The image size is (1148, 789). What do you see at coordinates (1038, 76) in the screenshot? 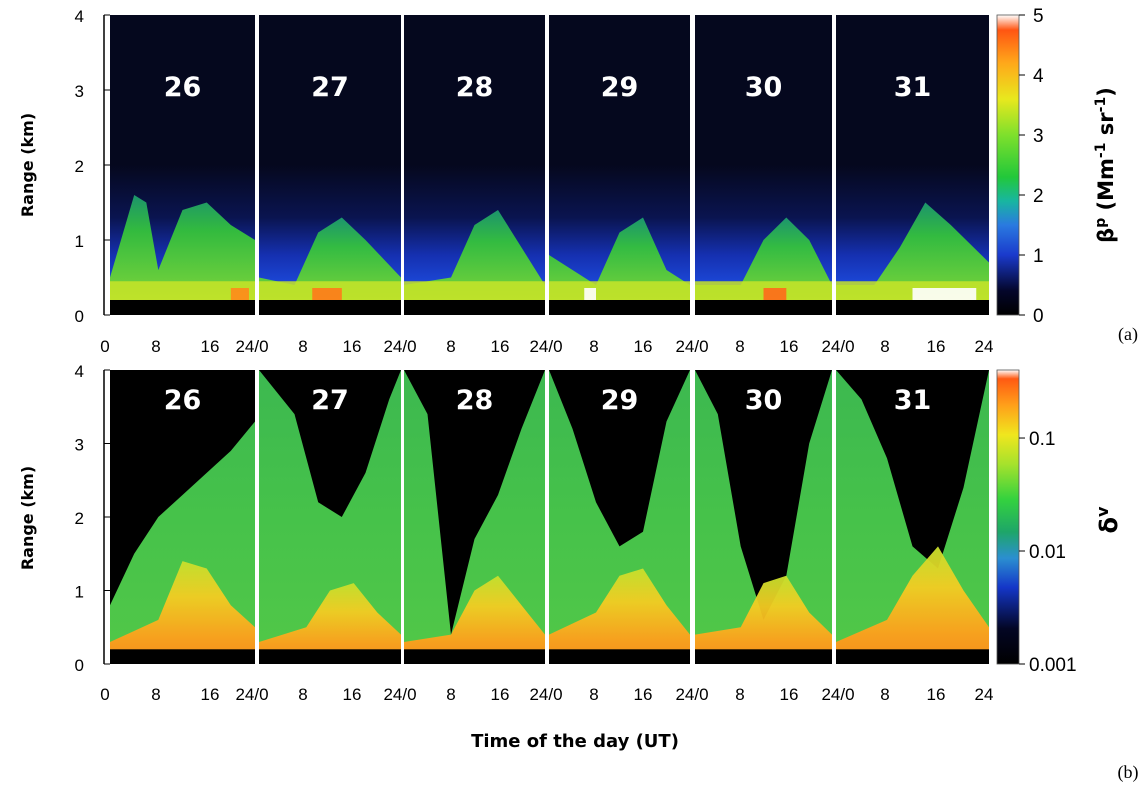
I see `colorbar-tick-label: 4` at bounding box center [1038, 76].